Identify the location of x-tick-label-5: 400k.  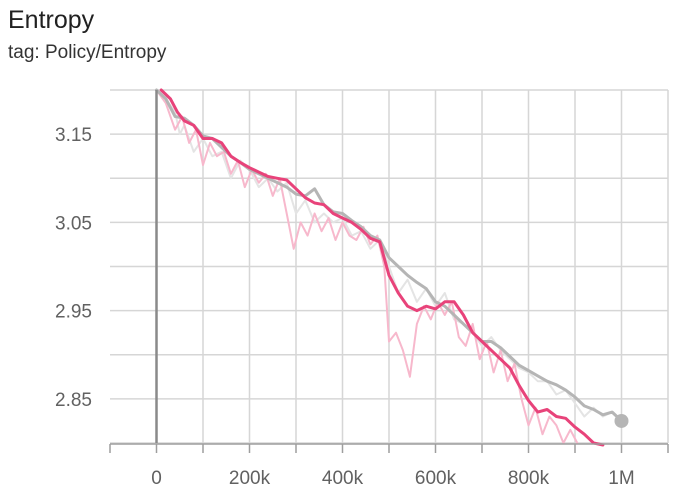
(343, 478).